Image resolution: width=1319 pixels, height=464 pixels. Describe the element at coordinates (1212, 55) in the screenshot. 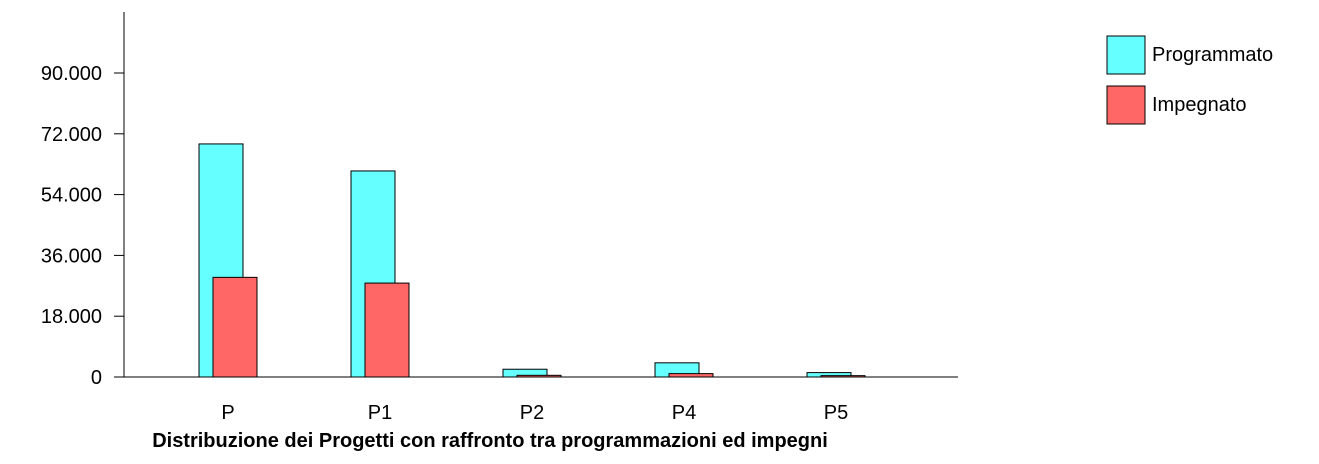

I see `legend-label-programmato: Programmato` at that location.